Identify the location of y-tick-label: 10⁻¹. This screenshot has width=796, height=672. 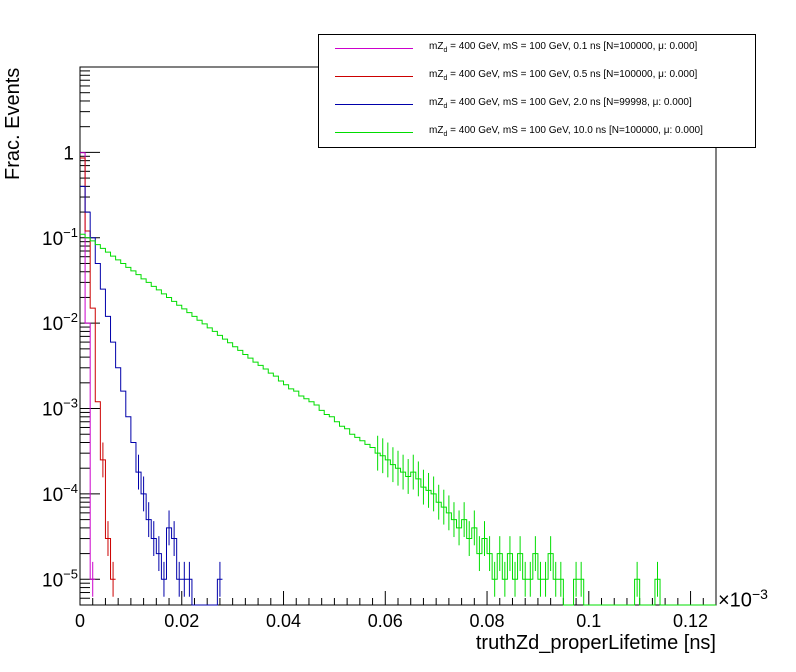
(60, 237).